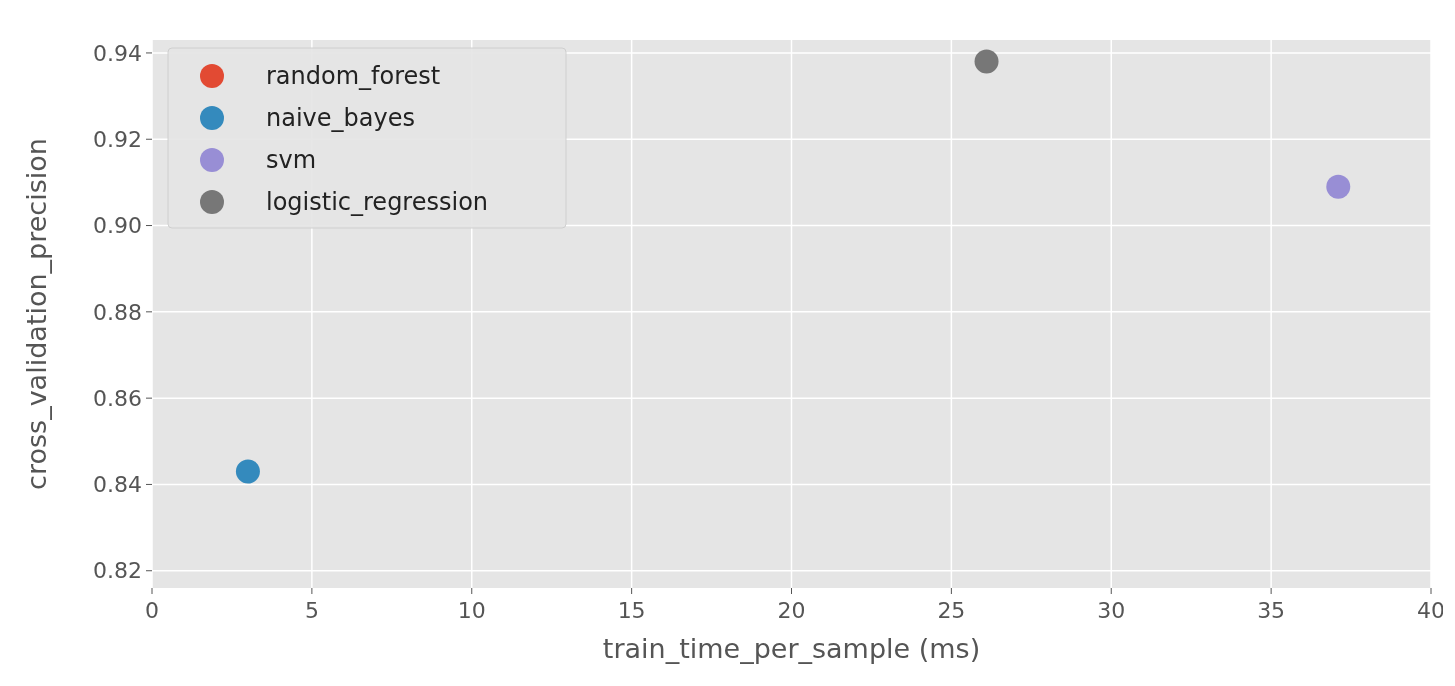 This screenshot has height=686, width=1455. What do you see at coordinates (117, 53) in the screenshot?
I see `y-tick-label: 0.94` at bounding box center [117, 53].